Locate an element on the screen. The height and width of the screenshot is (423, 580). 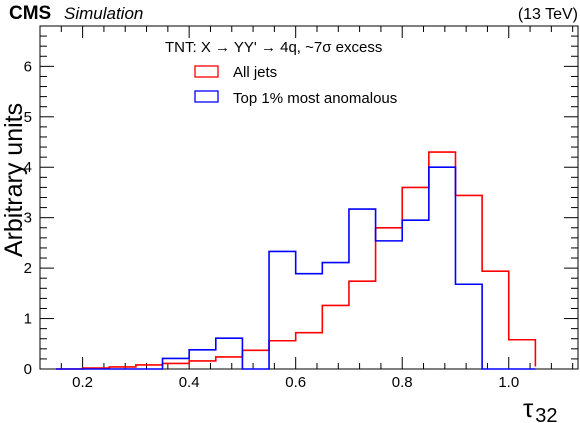
y-tick-label: 1 is located at coordinates (28, 319).